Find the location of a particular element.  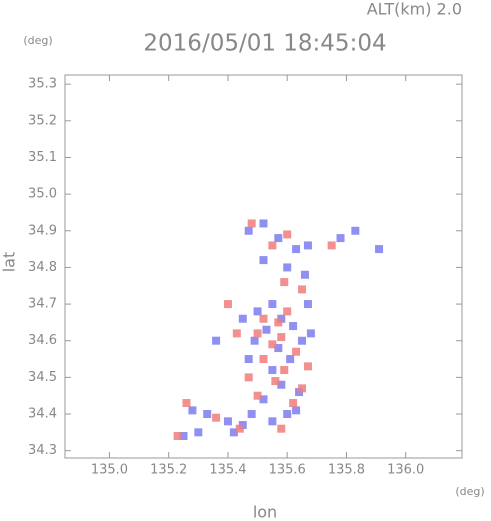

y-tick-label: 34.4 is located at coordinates (42, 414).